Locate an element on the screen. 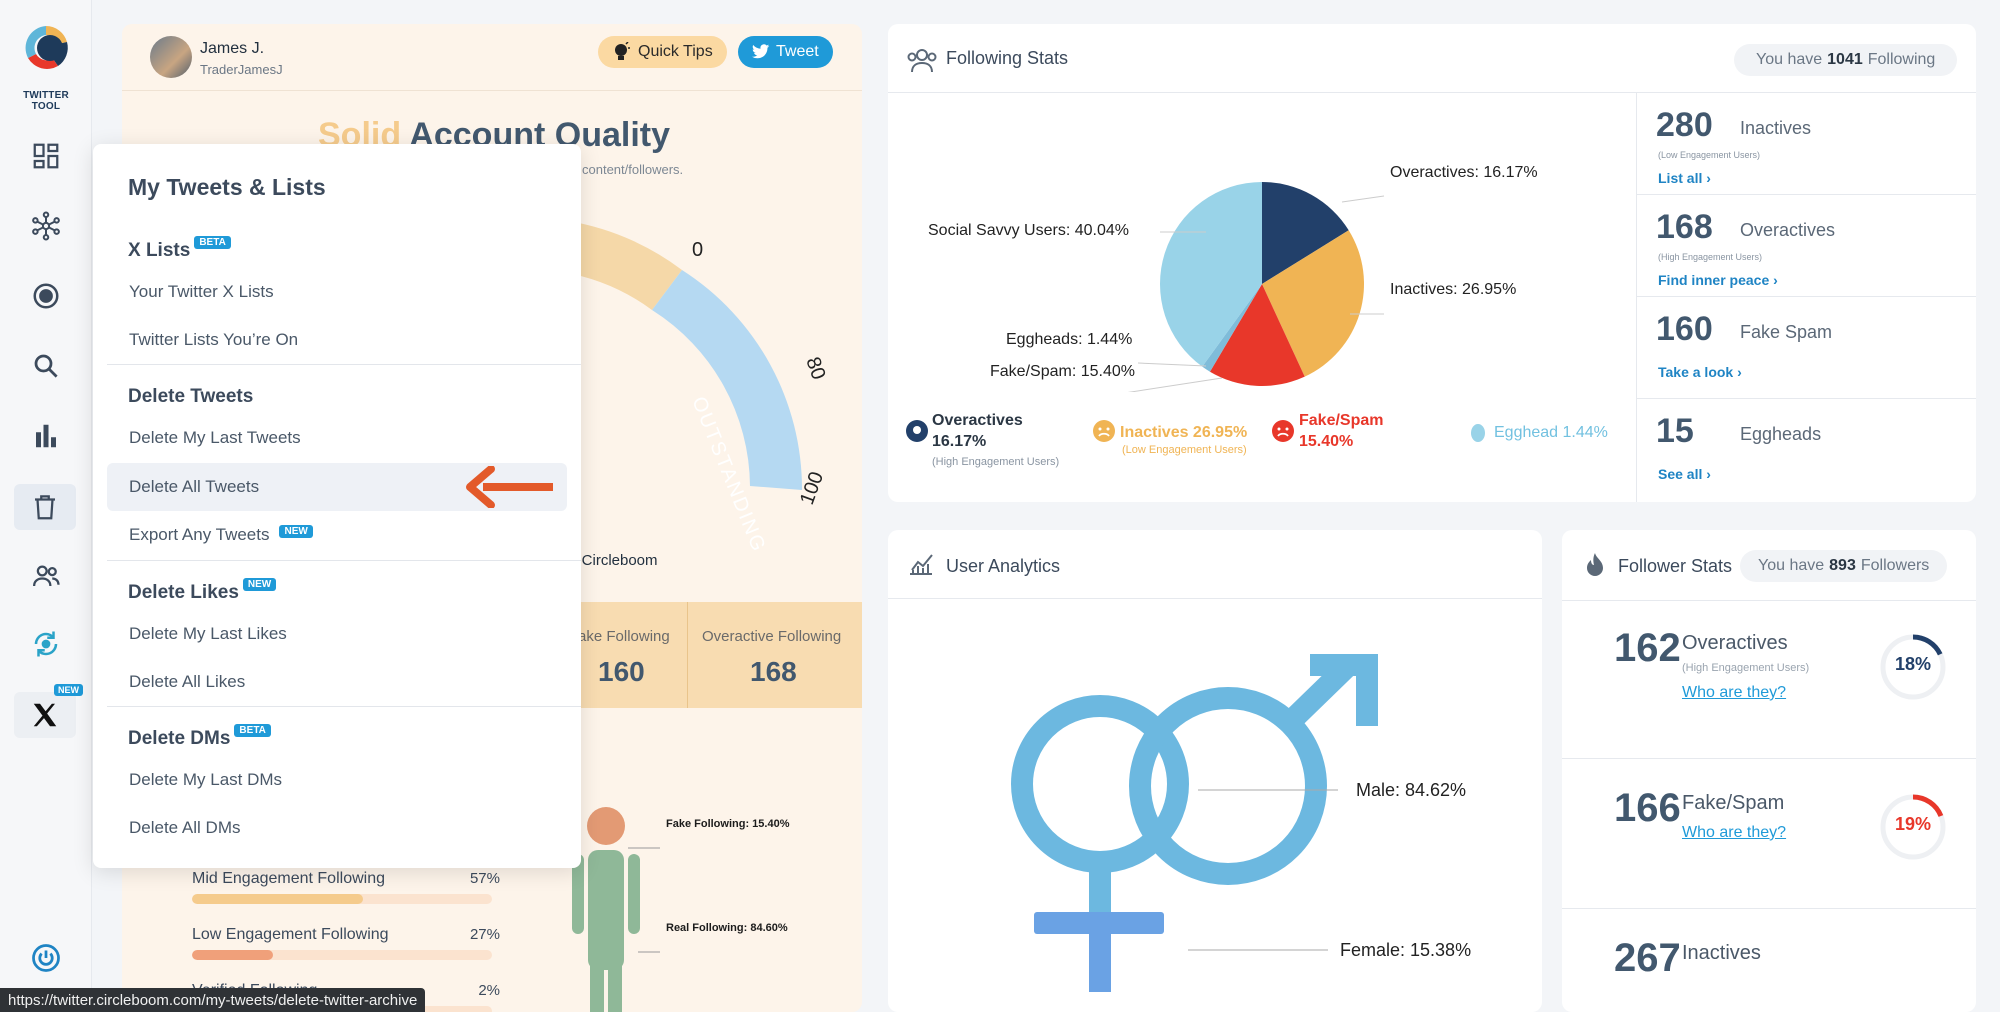  pie-slice-fake-spam is located at coordinates (1257, 335).